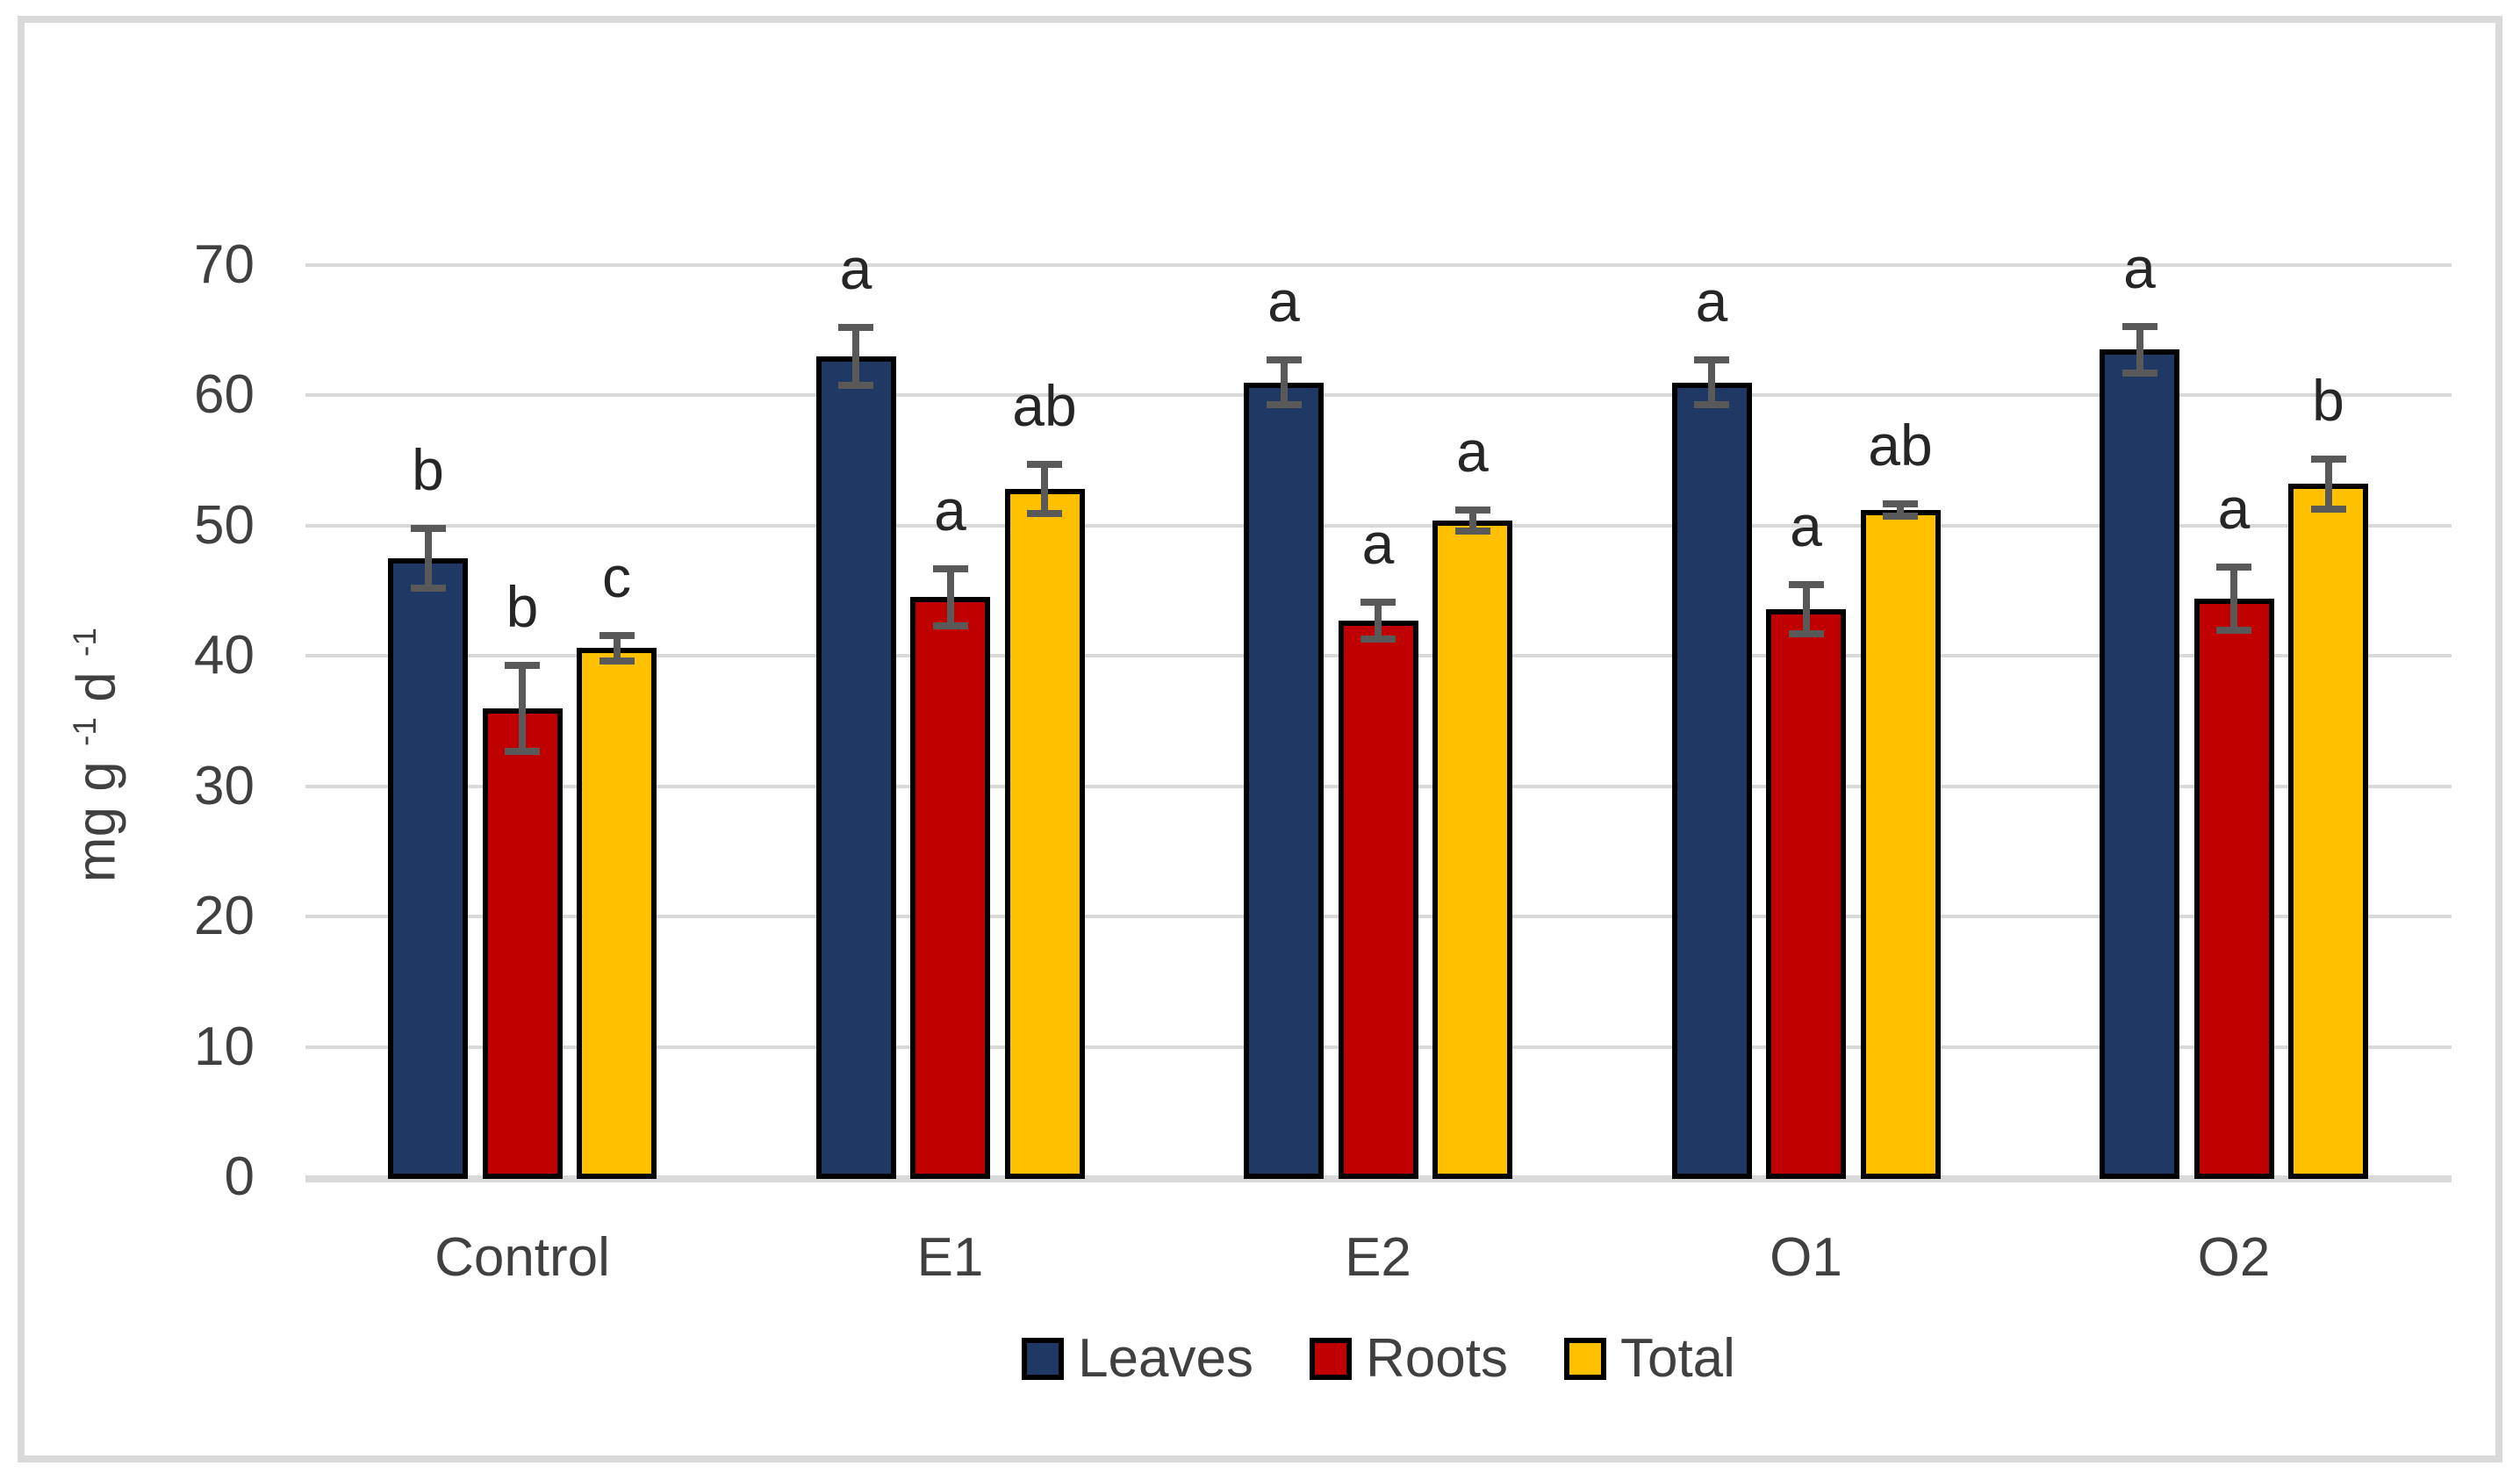  Describe the element at coordinates (1378, 1178) in the screenshot. I see `x-axis-line` at that location.